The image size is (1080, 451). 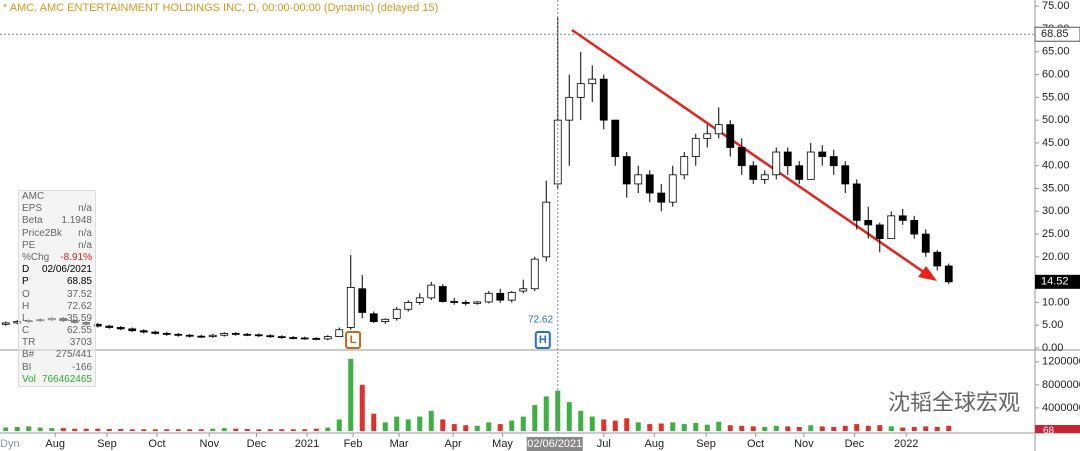 What do you see at coordinates (57, 319) in the screenshot?
I see `panel-row: L 35.59` at bounding box center [57, 319].